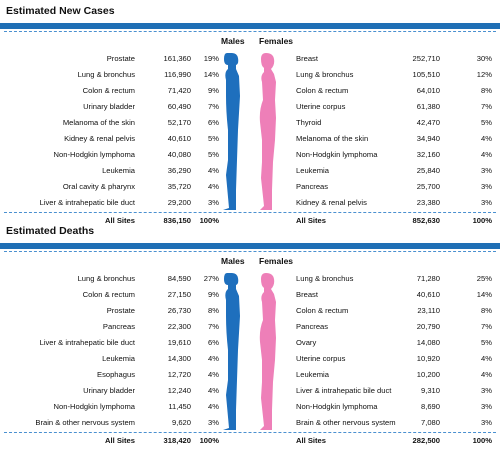  I want to click on female-site-cell: Pancreas, so click(312, 326).